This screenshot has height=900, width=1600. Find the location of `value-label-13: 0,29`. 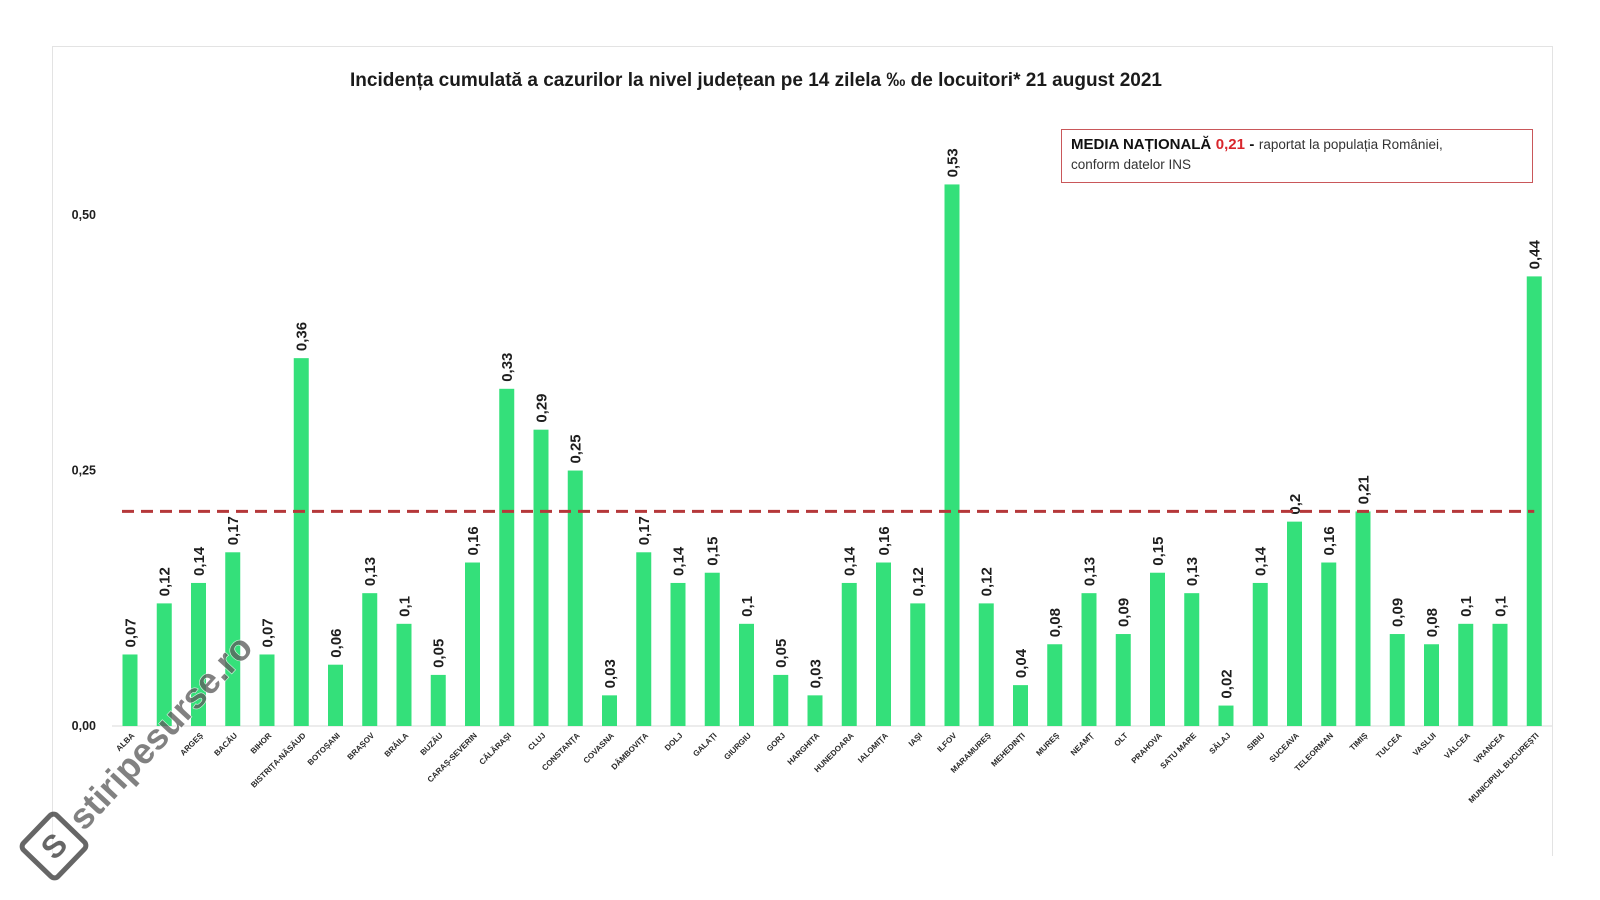

value-label-13: 0,29 is located at coordinates (541, 407).